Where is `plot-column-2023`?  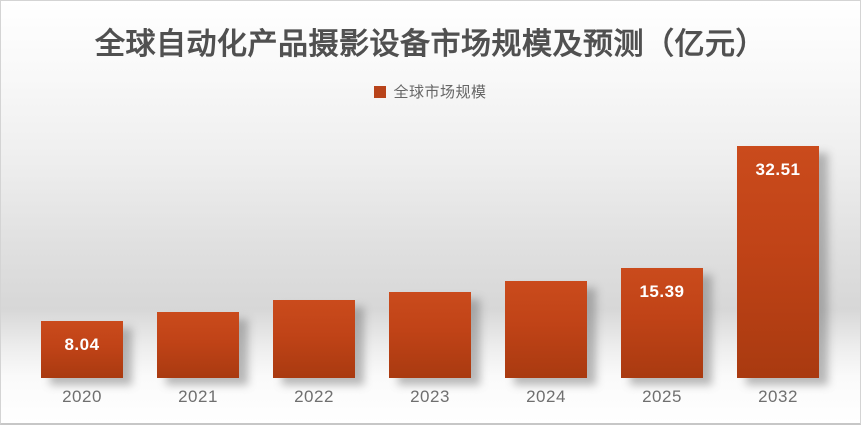
plot-column-2023 is located at coordinates (430, 189).